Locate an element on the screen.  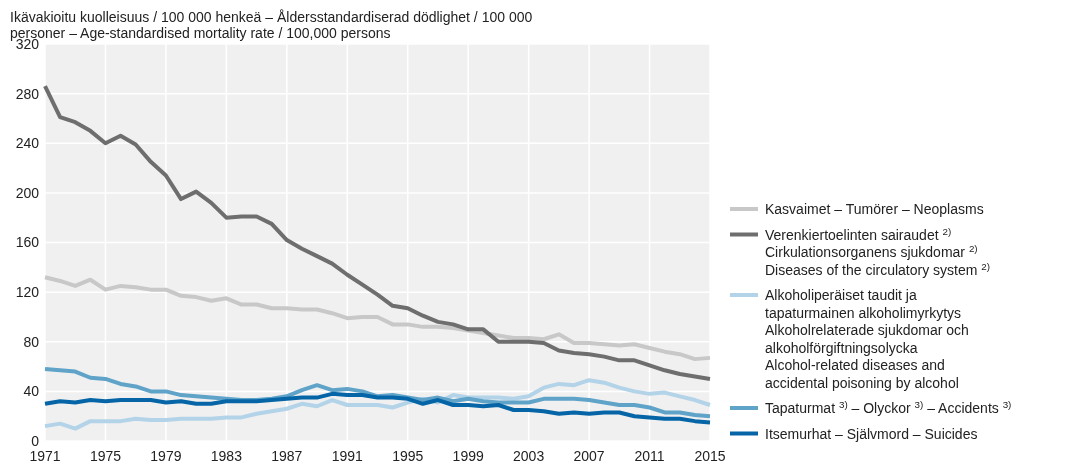
y-tick-label: 120 is located at coordinates (27, 292).